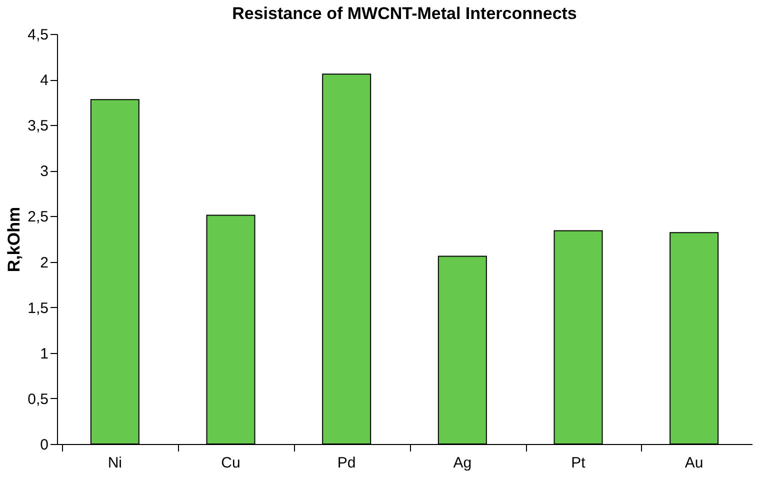 The image size is (777, 493). What do you see at coordinates (44, 81) in the screenshot?
I see `y-tick-label: 4` at bounding box center [44, 81].